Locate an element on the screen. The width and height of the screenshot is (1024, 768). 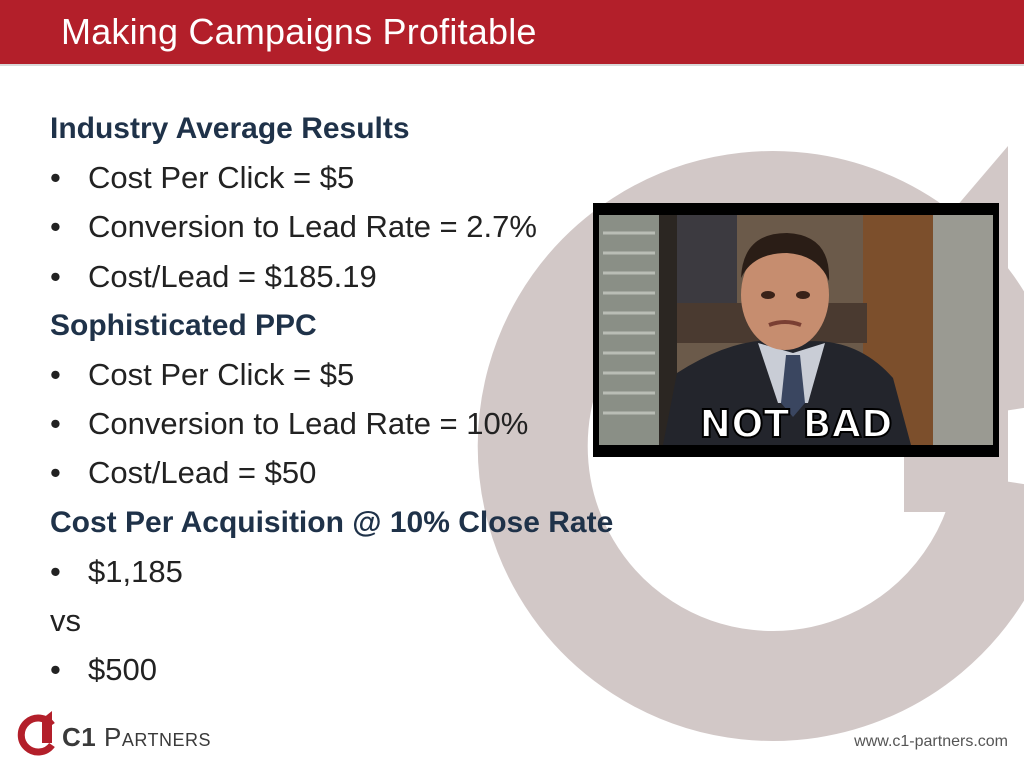
section-heading-sophisticated: Sophisticated PPC is located at coordinates (183, 325).